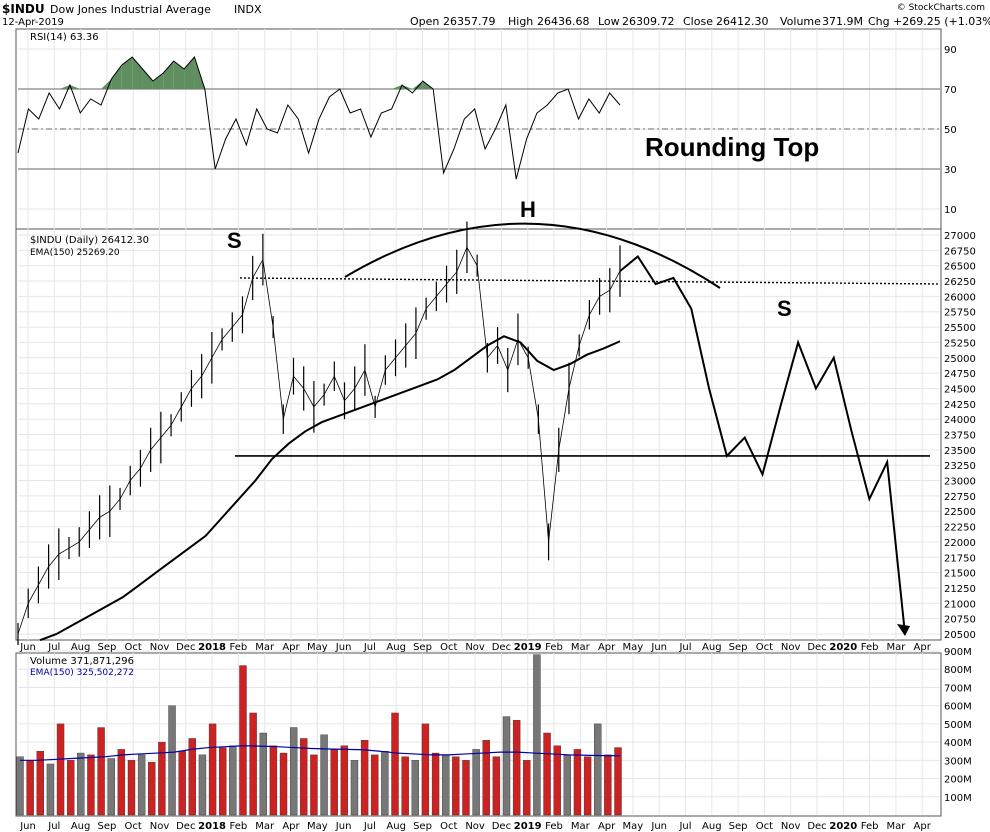 This screenshot has height=832, width=990. What do you see at coordinates (842, 21) in the screenshot?
I see `volume-value: 371.9M` at bounding box center [842, 21].